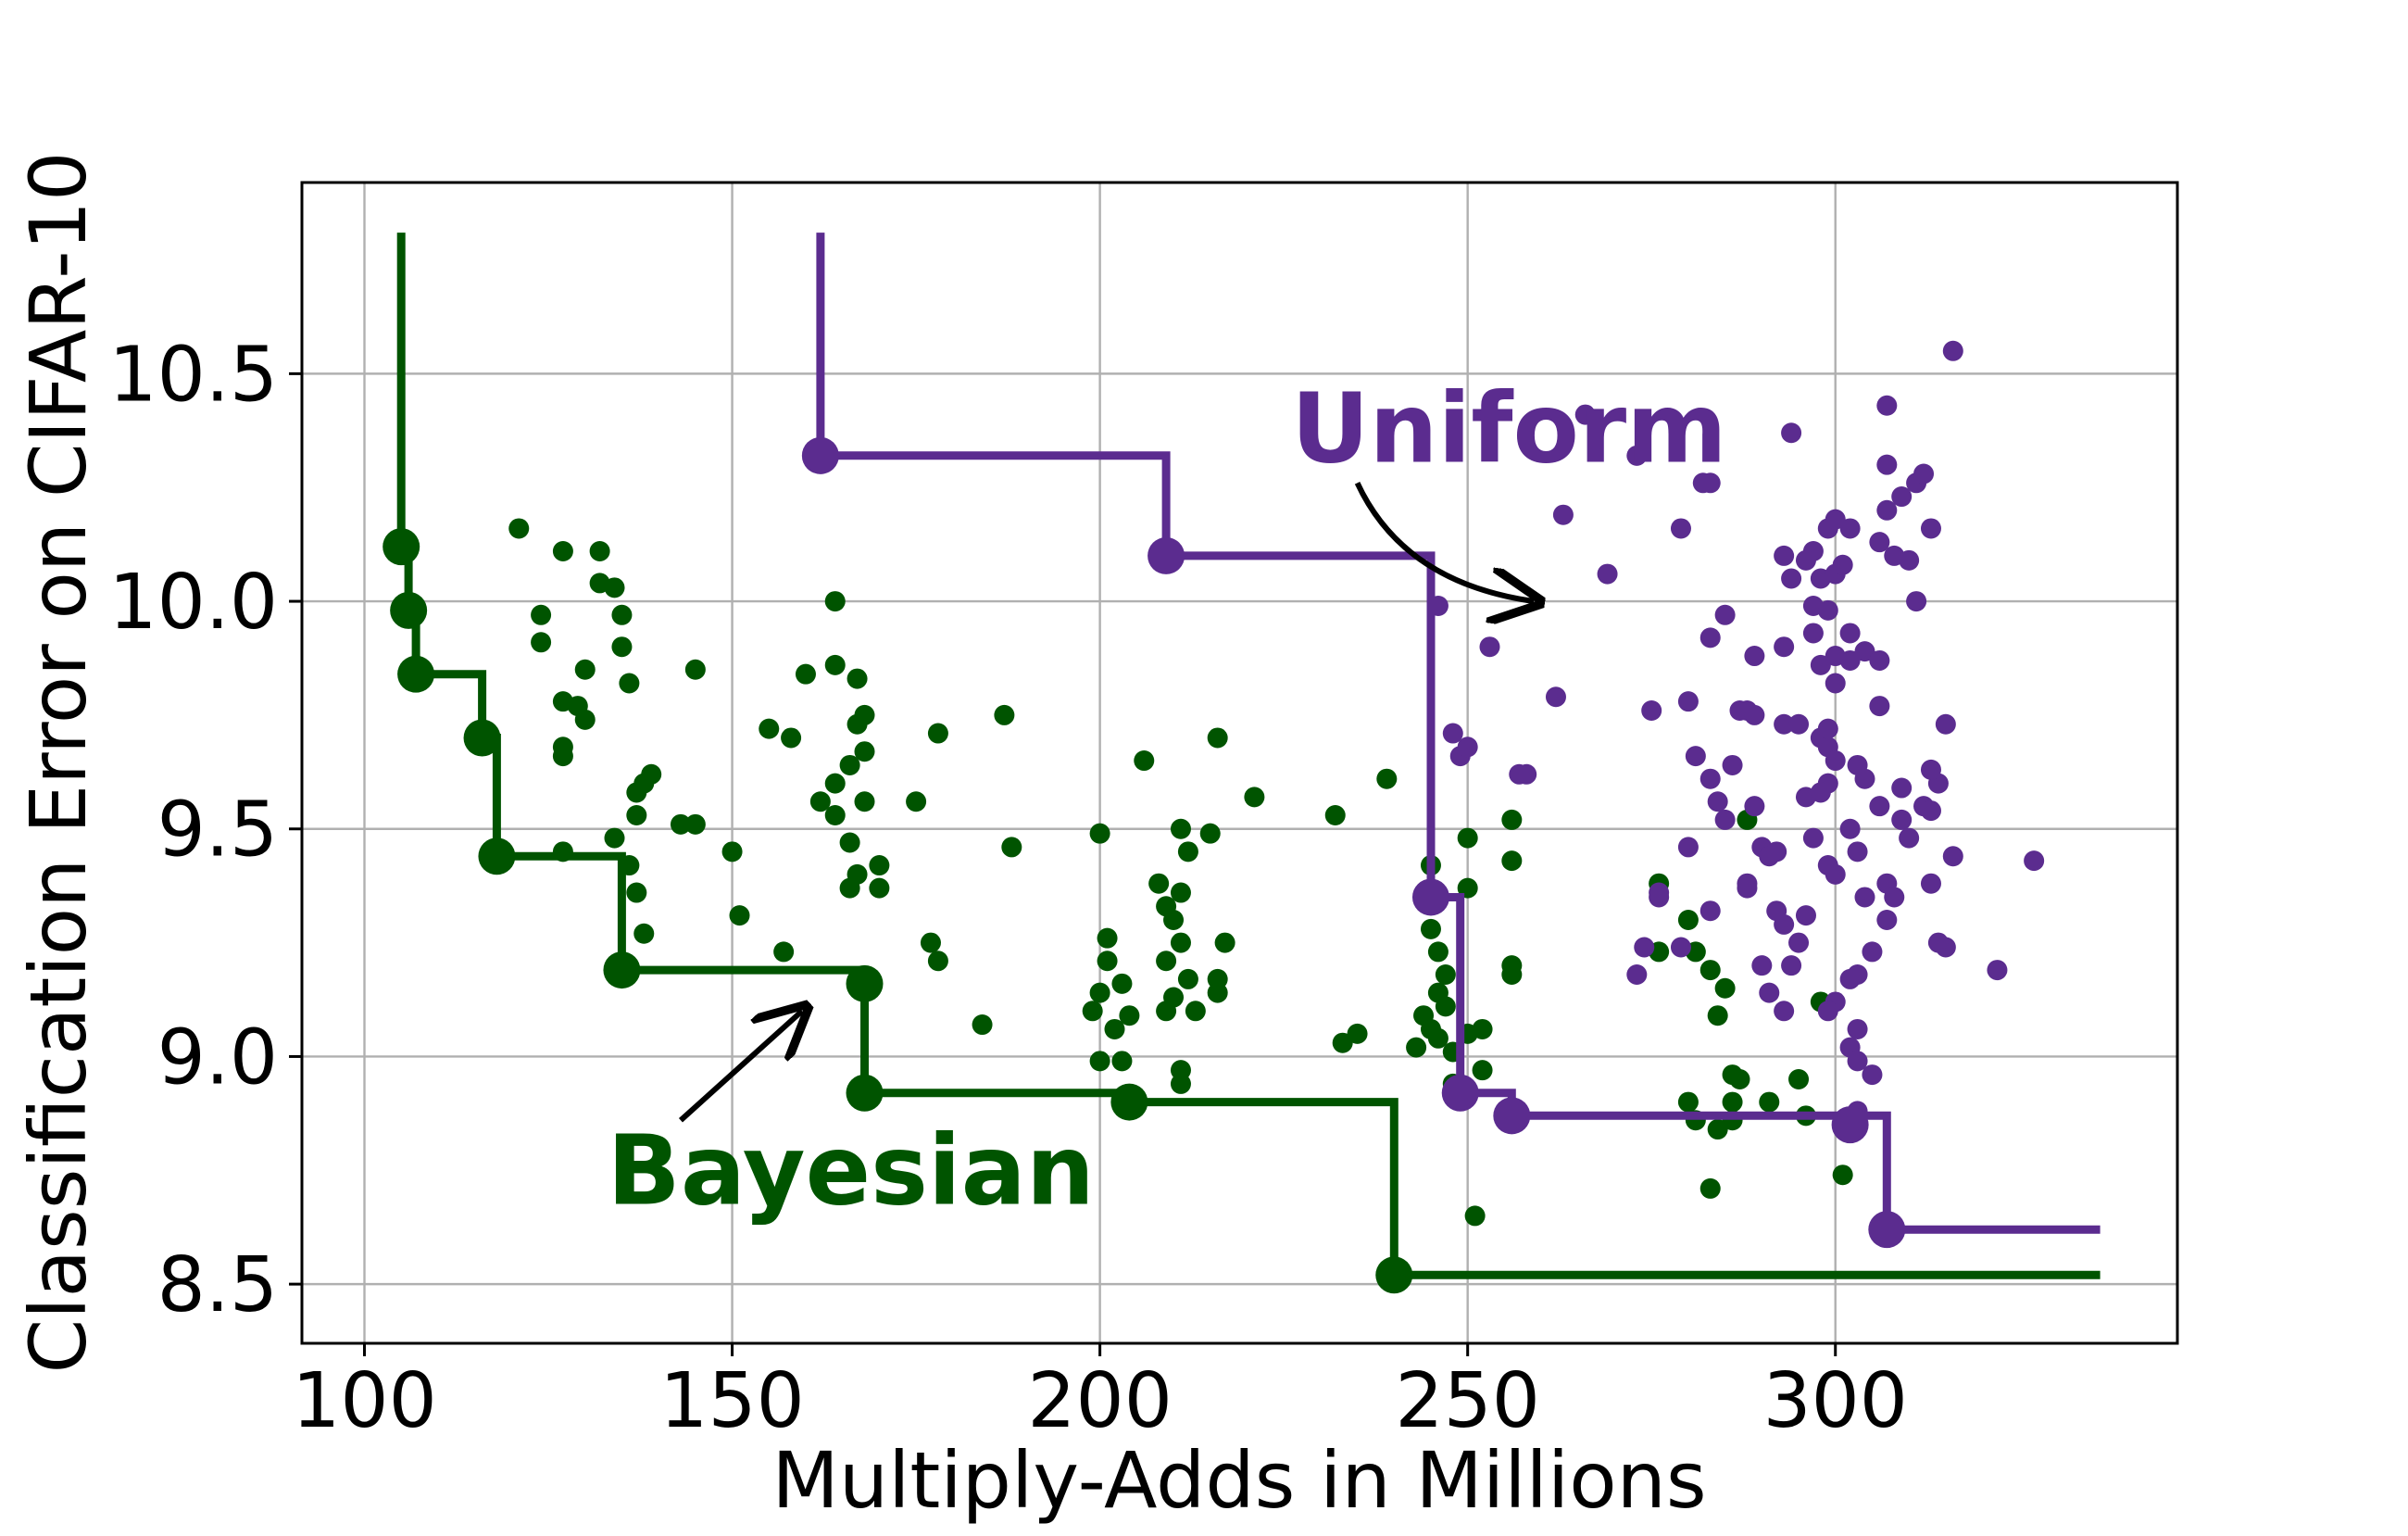  Describe the element at coordinates (58, 763) in the screenshot. I see `y-axis-title: Classification Error on CIFAR-10` at that location.